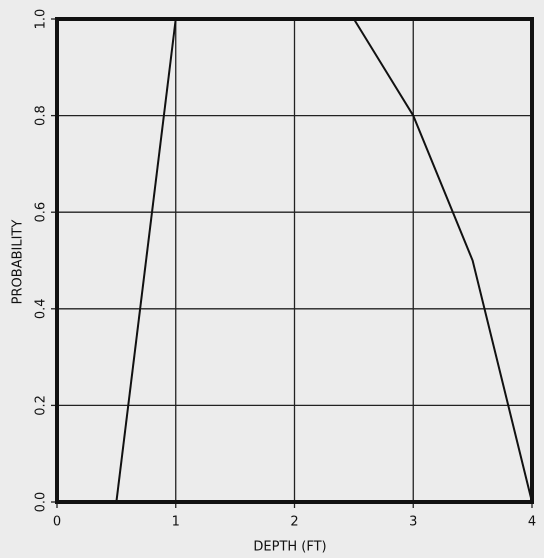 This screenshot has height=558, width=544. What do you see at coordinates (57, 522) in the screenshot?
I see `x-tick-label: 0` at bounding box center [57, 522].